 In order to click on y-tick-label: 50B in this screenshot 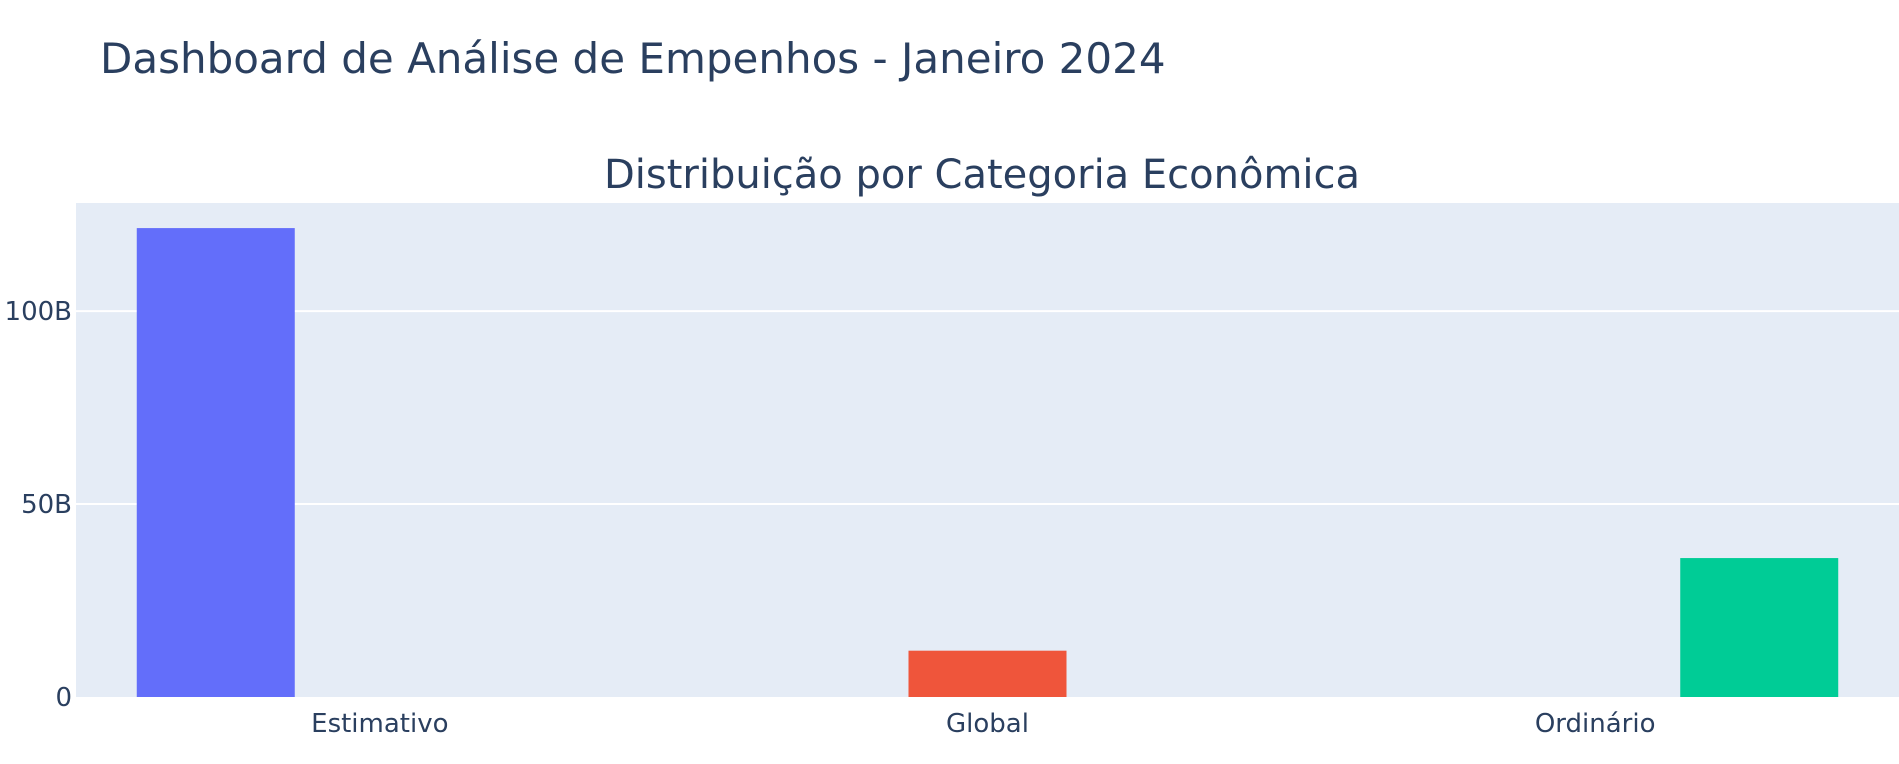, I will do `click(46, 505)`.